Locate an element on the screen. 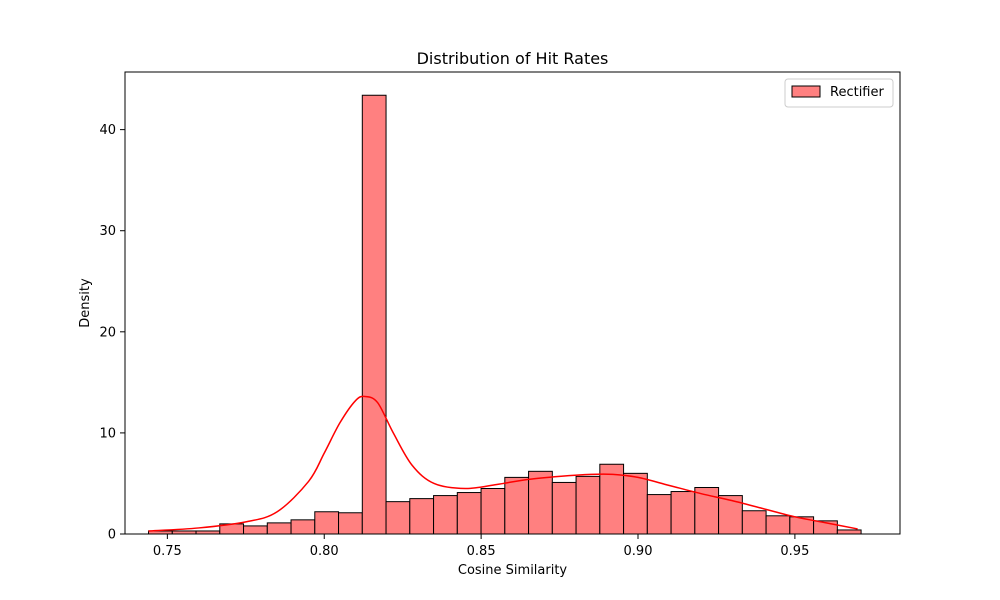  y-tick-label: 30 is located at coordinates (107, 231).